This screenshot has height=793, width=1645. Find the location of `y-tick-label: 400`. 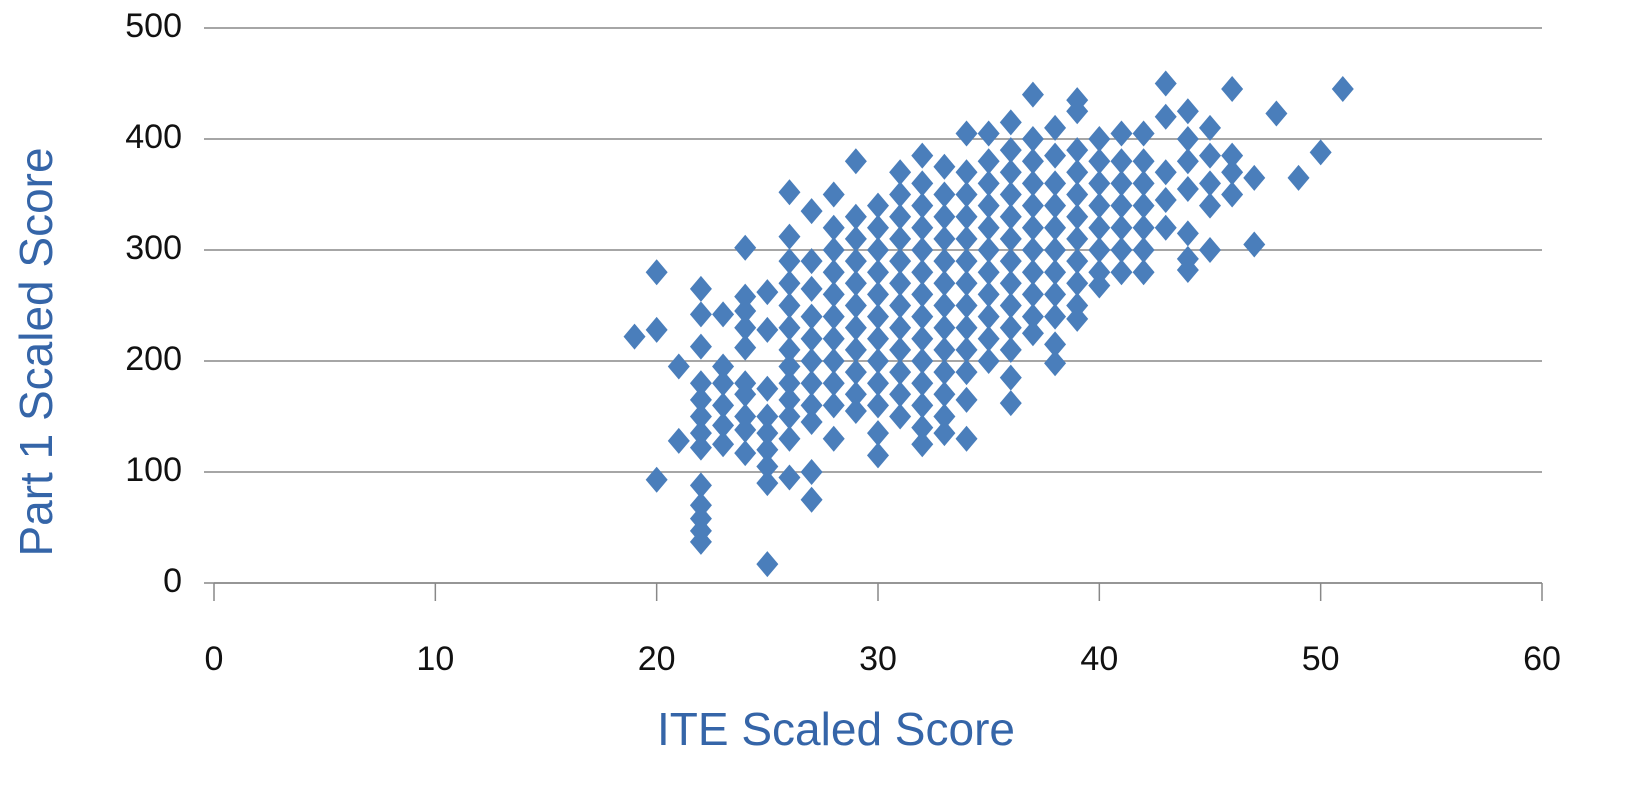

y-tick-label: 400 is located at coordinates (153, 137).